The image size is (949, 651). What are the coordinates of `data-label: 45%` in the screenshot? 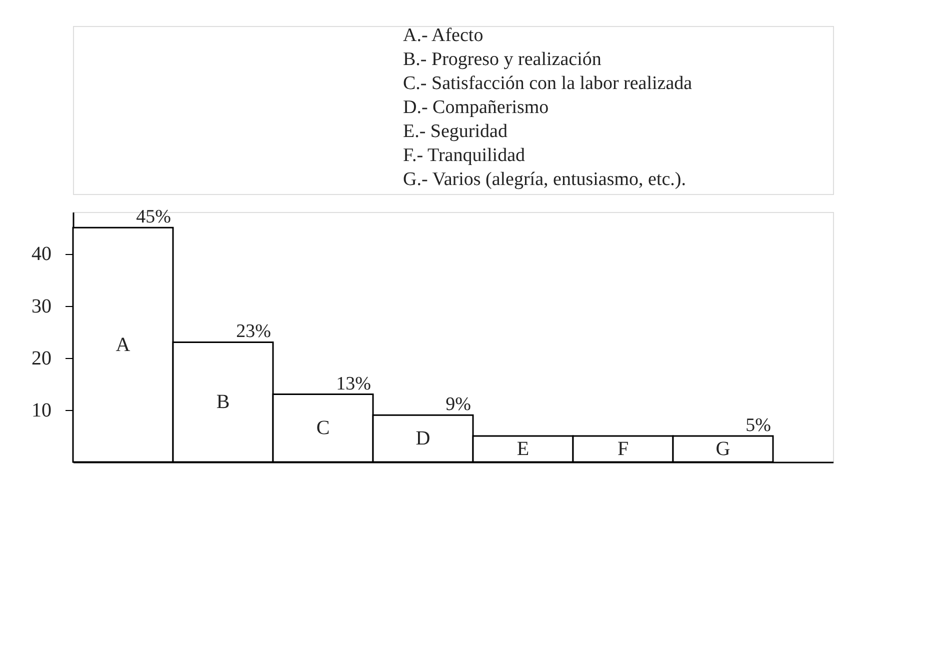 It's located at (154, 217).